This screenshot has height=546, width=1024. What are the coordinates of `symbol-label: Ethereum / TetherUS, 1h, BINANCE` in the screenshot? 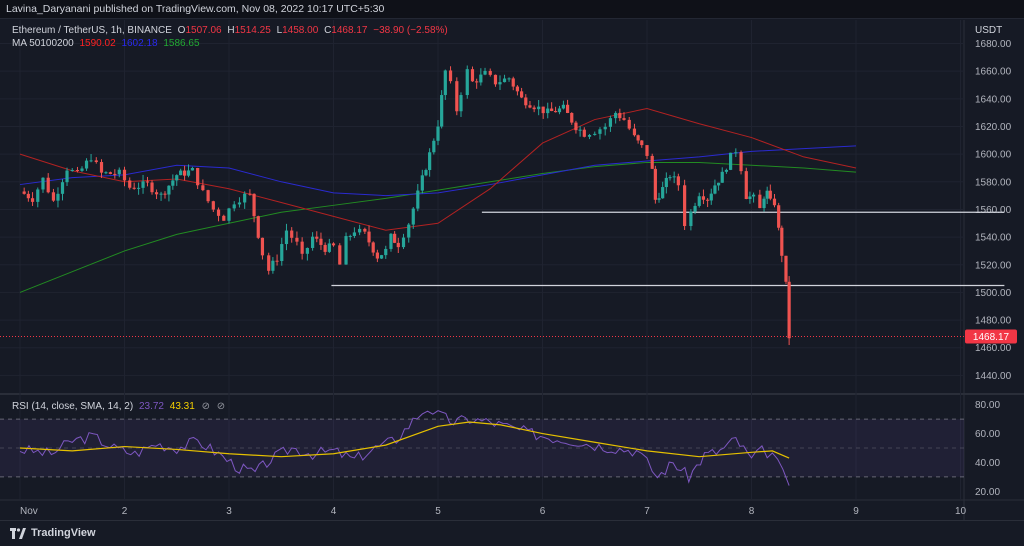 It's located at (92, 30).